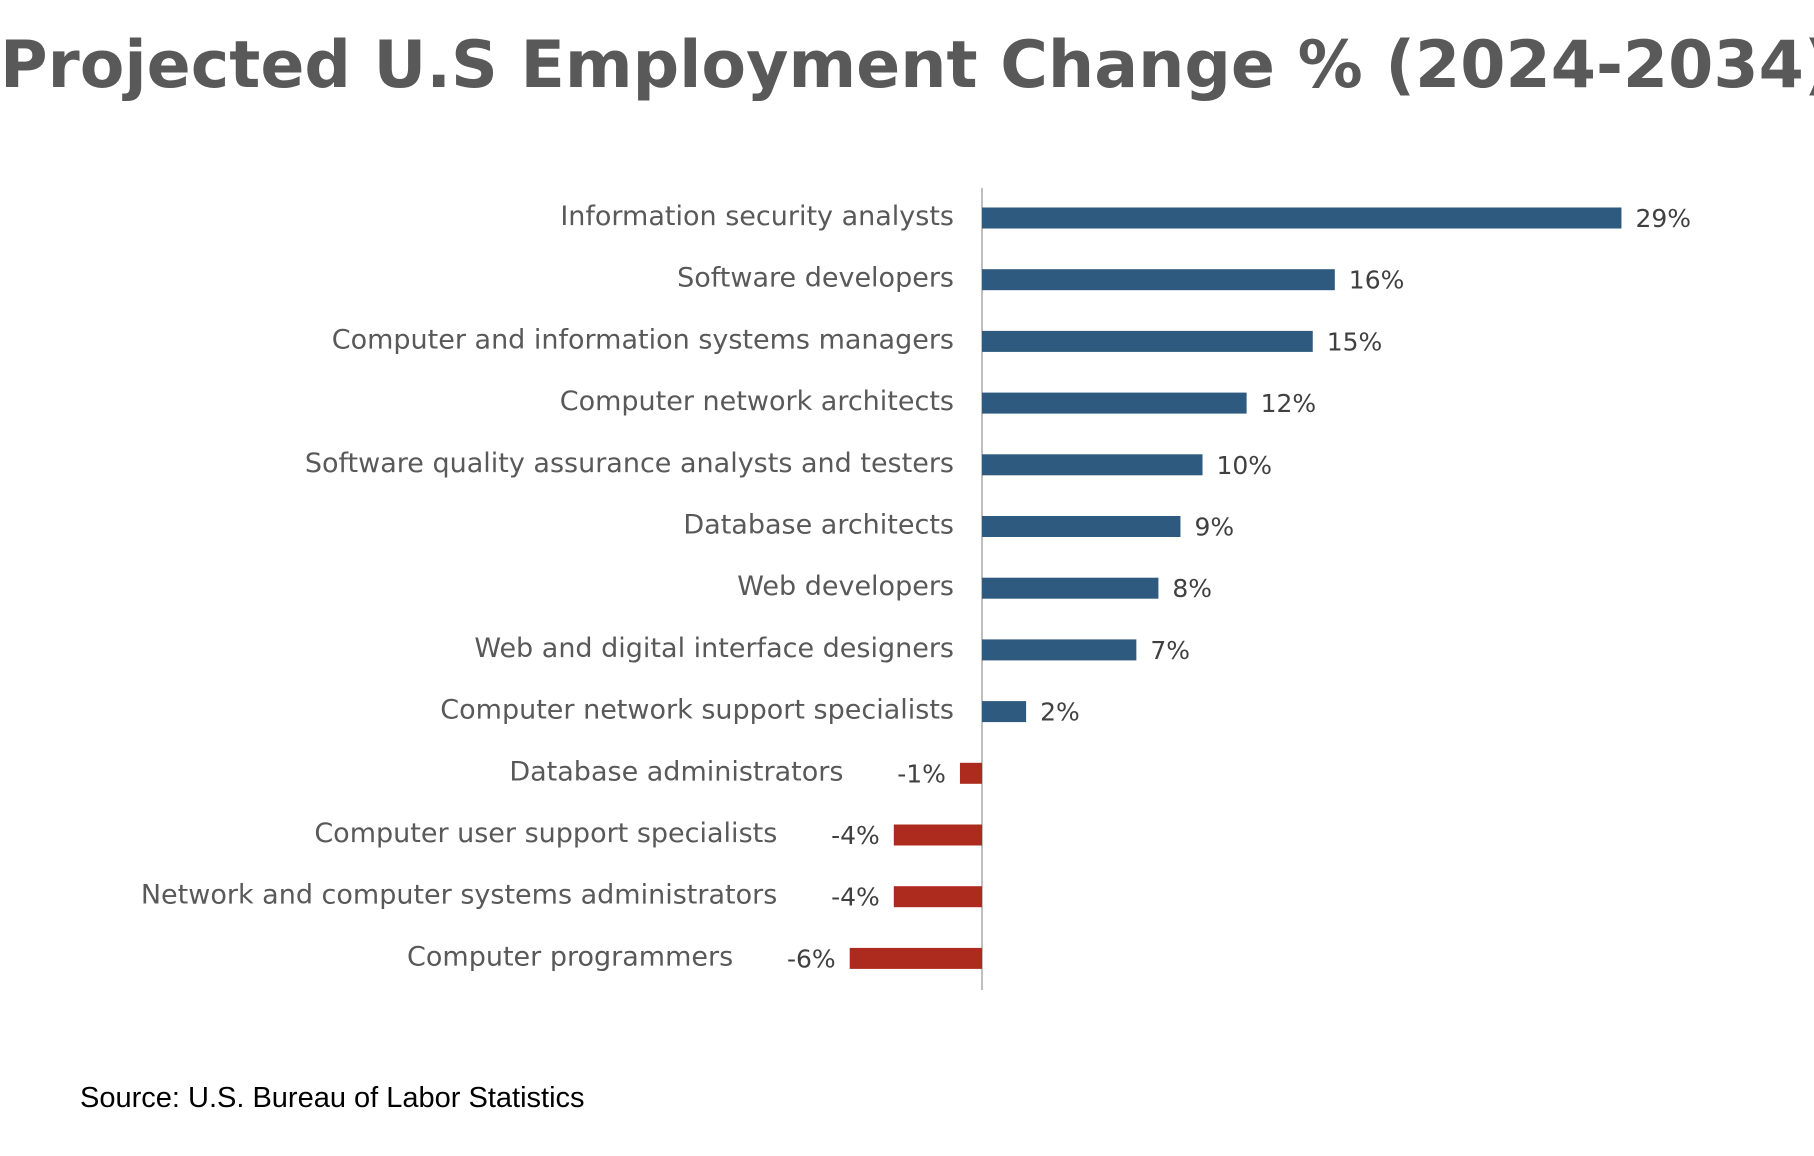 The width and height of the screenshot is (1814, 1156). I want to click on data-label: 10%, so click(1245, 465).